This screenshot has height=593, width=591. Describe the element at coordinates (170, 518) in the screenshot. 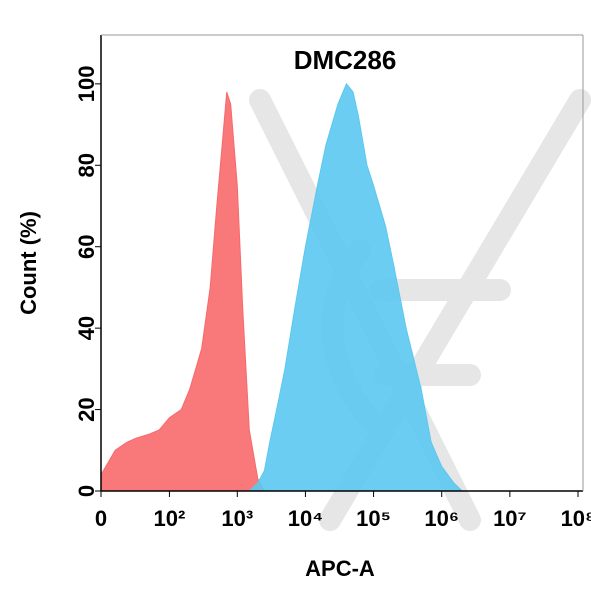

I see `x-tick-label: 10²` at that location.